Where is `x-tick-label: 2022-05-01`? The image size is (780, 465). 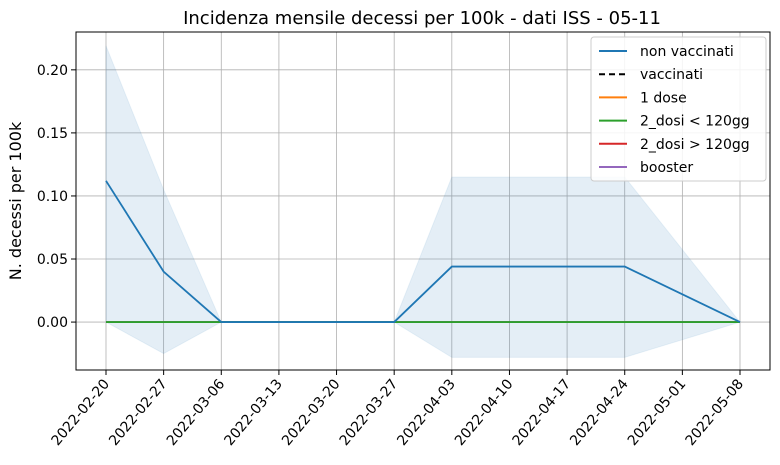
x-tick-label: 2022-05-01 is located at coordinates (657, 412).